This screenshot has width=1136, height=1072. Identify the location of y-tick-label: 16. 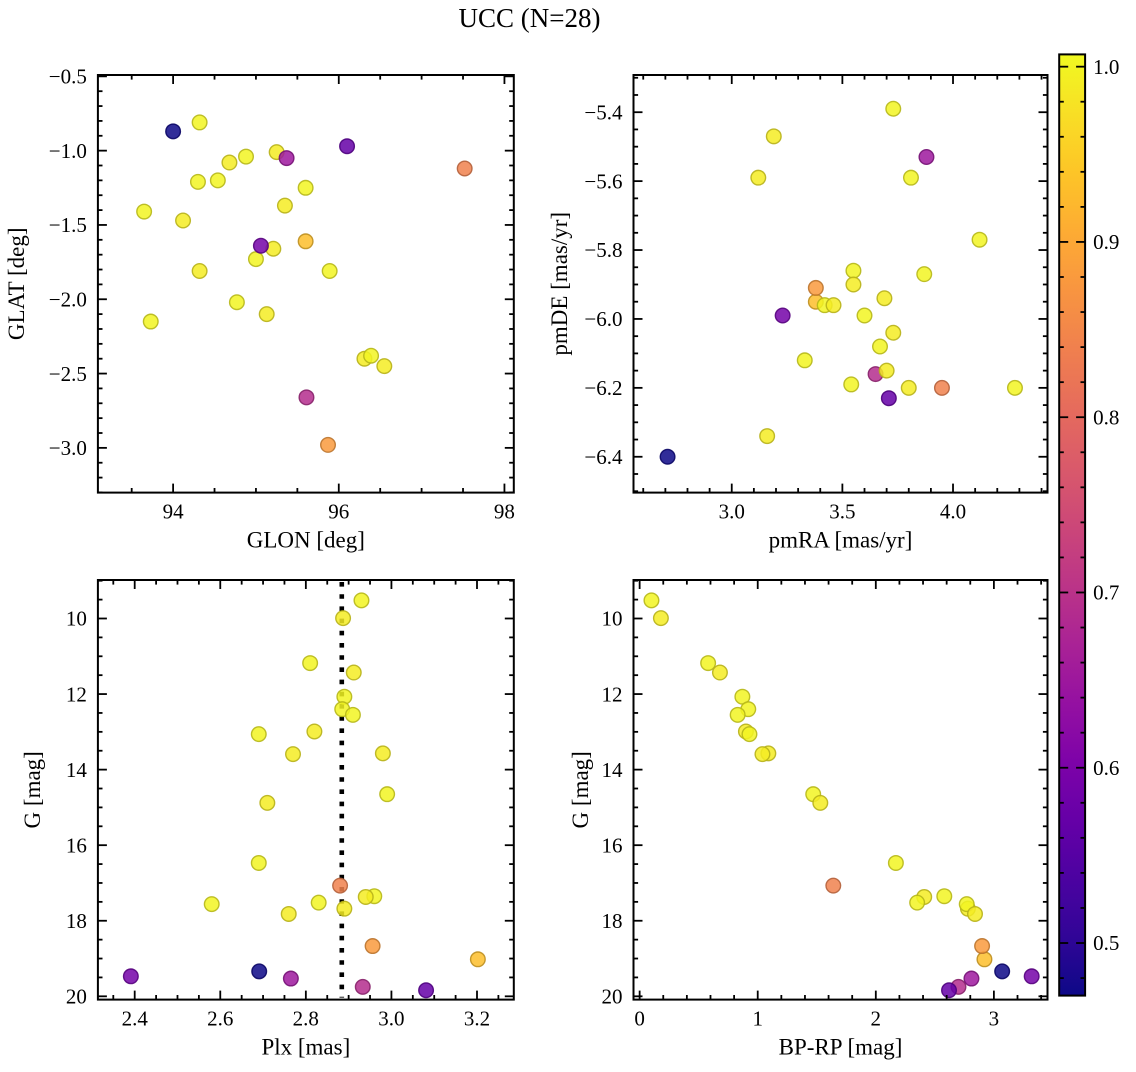
(76, 845).